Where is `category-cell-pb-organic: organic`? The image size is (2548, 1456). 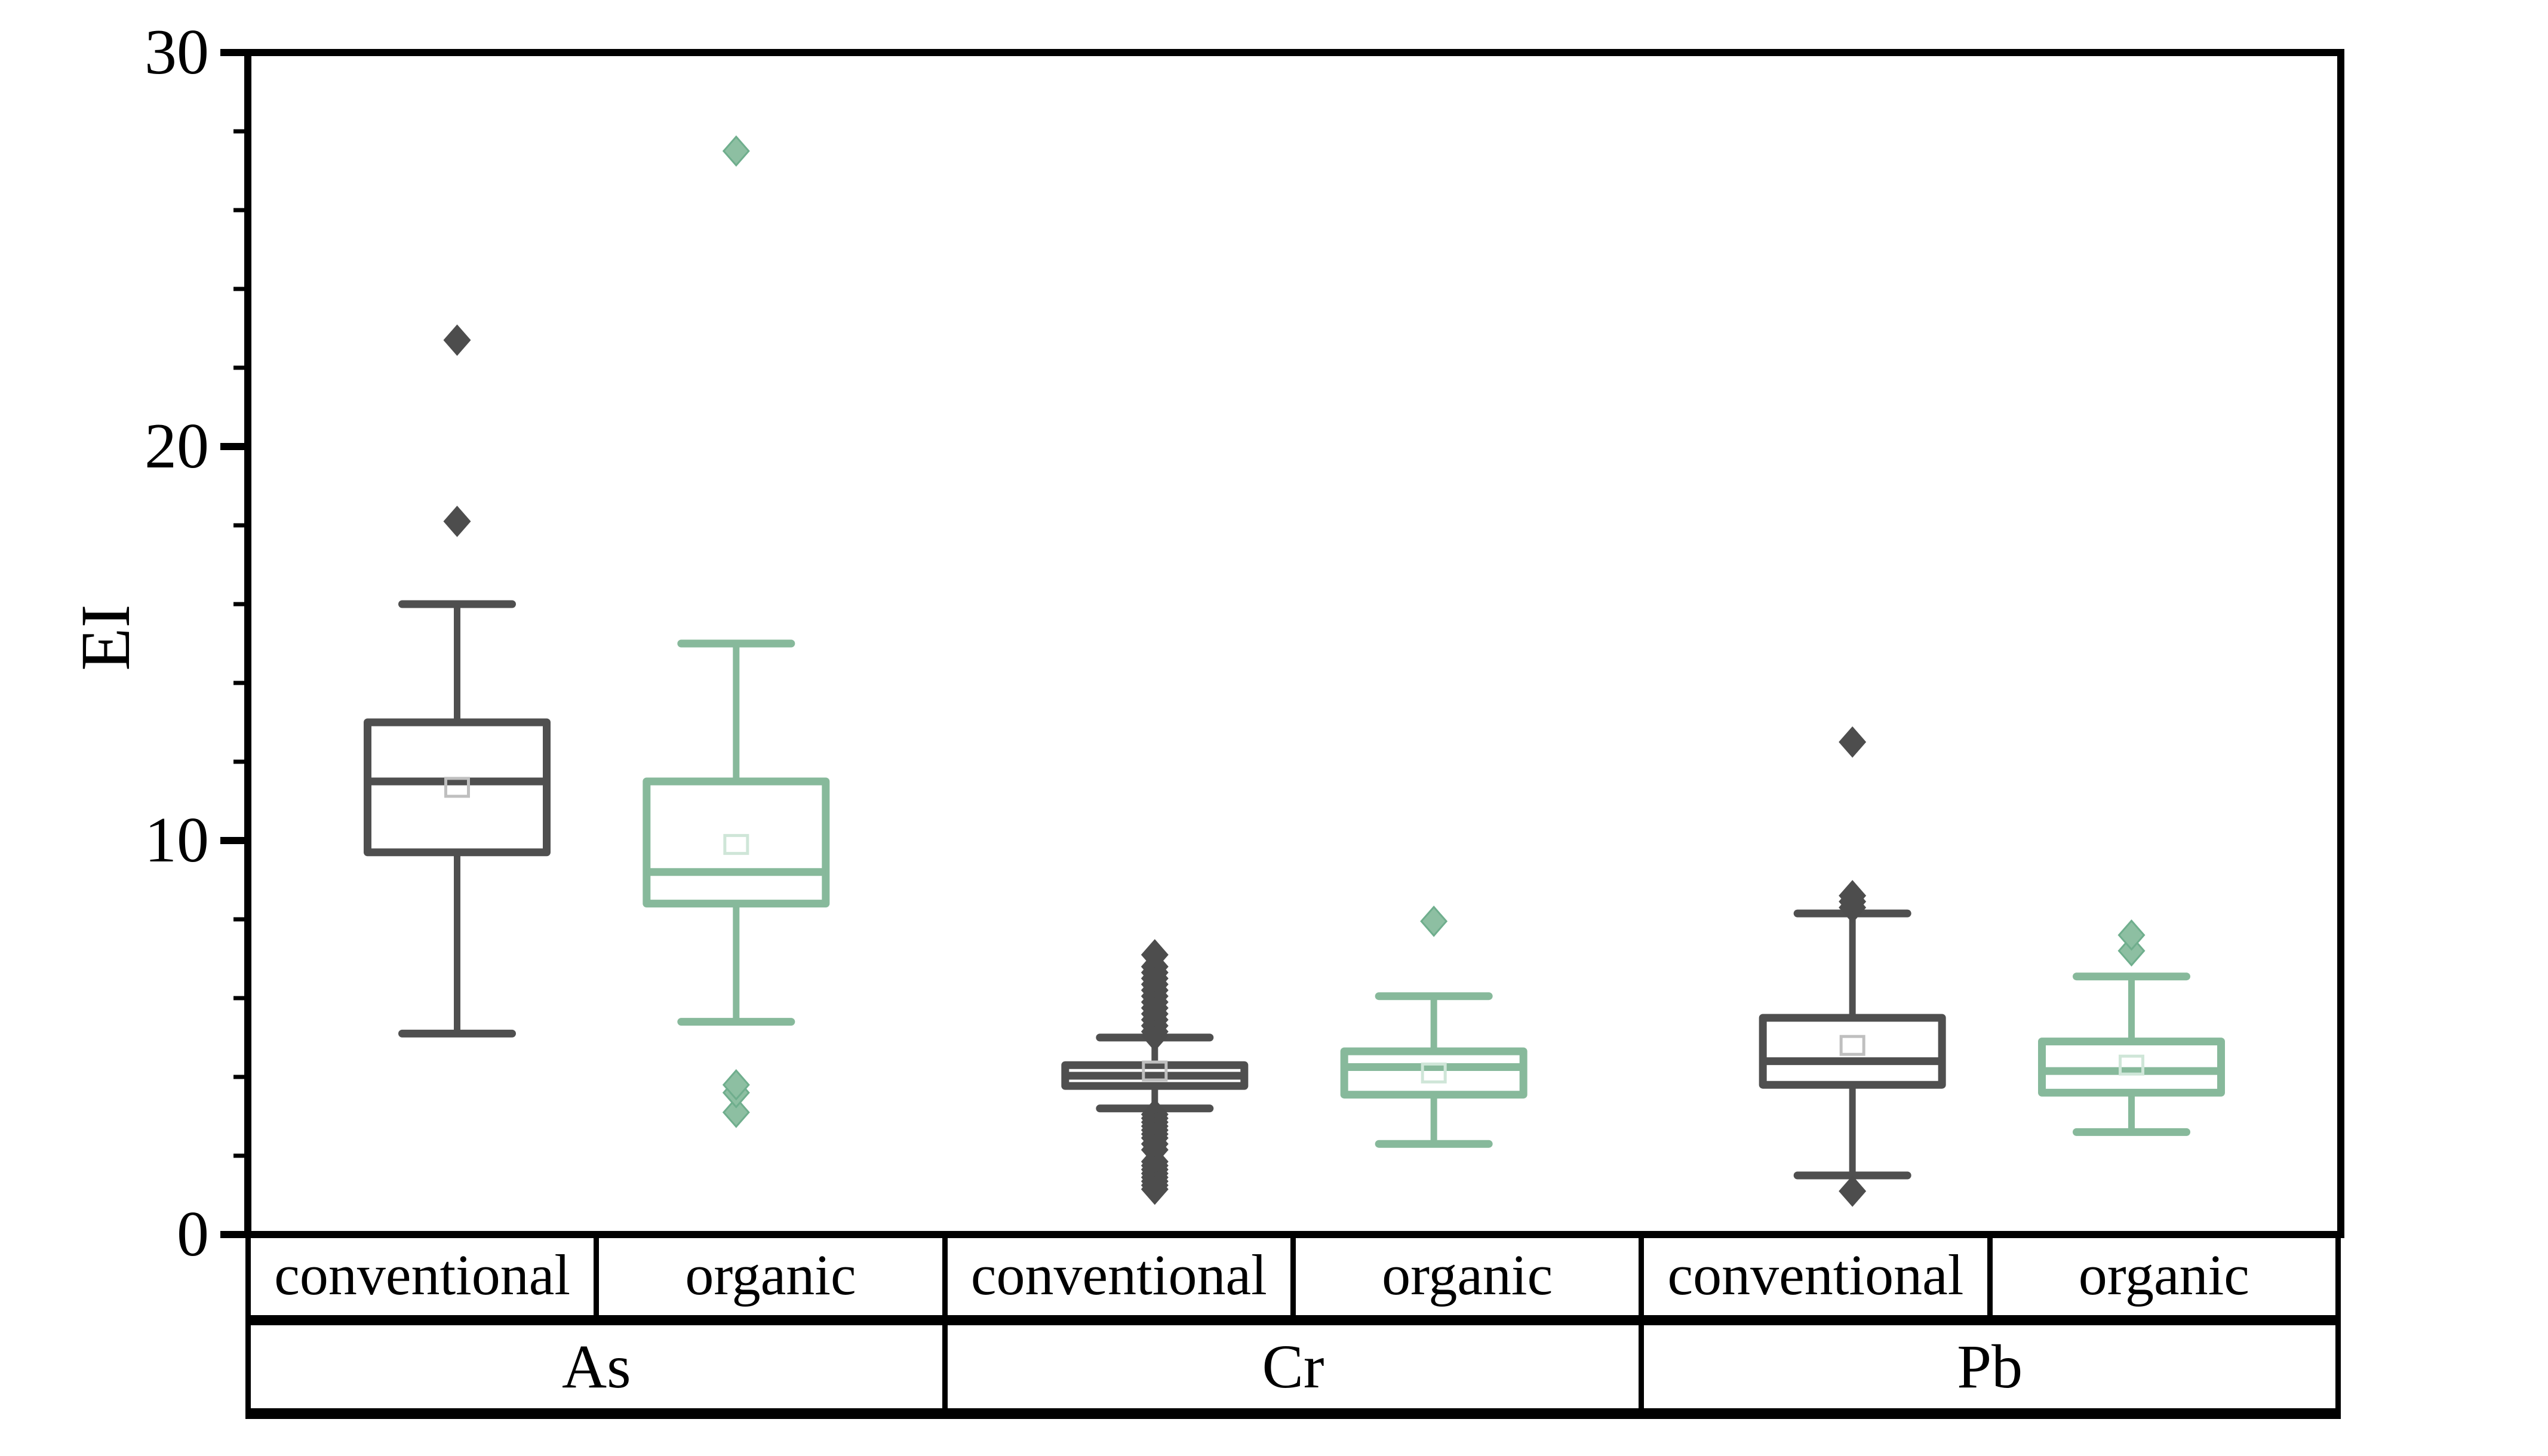
category-cell-pb-organic: organic is located at coordinates (2163, 1274).